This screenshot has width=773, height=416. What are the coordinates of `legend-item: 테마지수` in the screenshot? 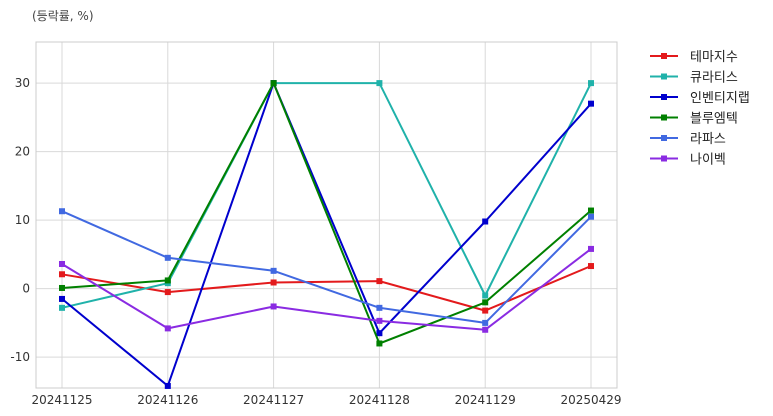 It's located at (694, 57).